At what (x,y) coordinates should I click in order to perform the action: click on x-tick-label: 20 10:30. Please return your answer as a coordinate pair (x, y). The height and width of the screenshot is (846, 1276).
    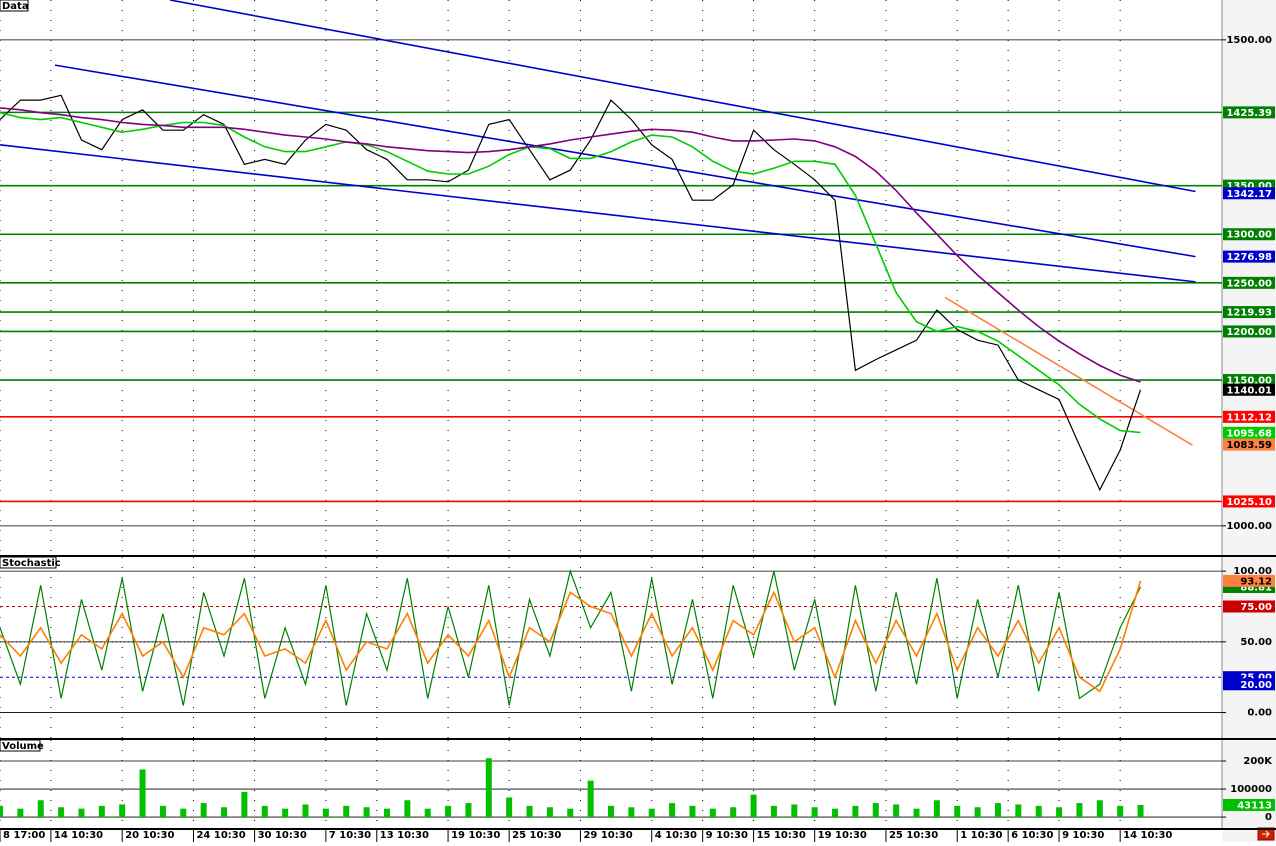
    Looking at the image, I should click on (149, 835).